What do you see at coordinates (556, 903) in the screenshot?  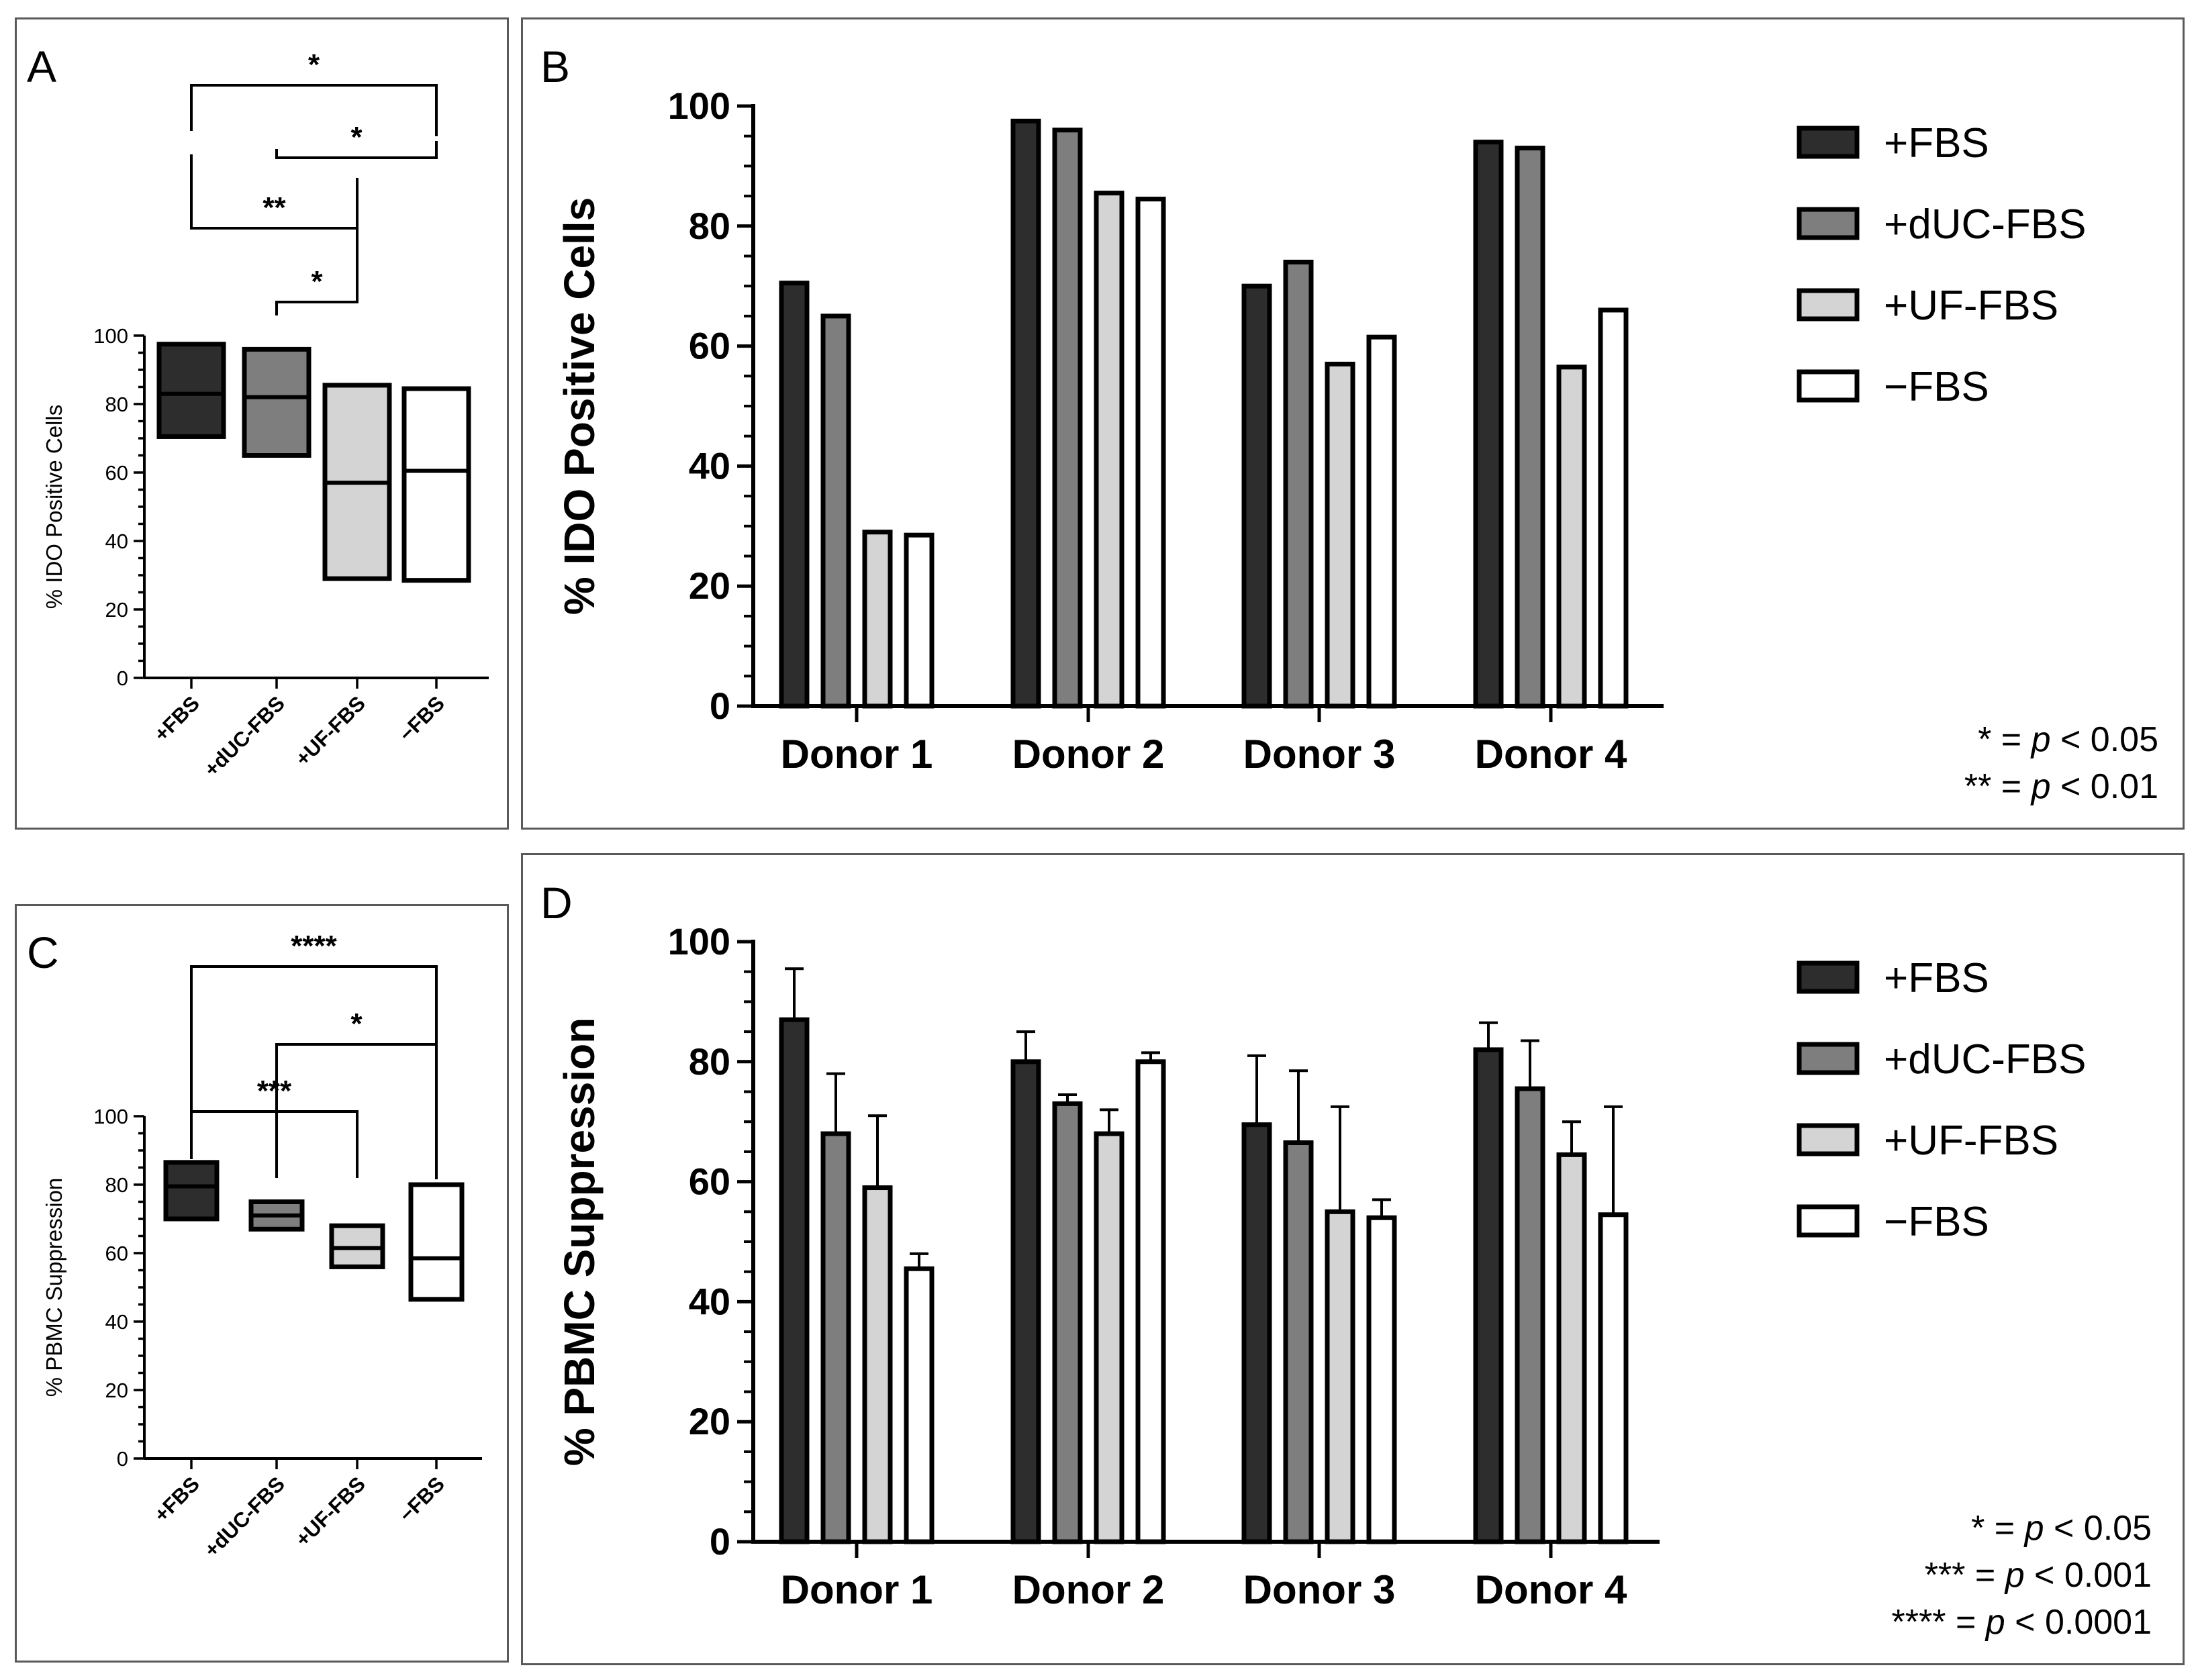 I see `panel-letter-d: D` at bounding box center [556, 903].